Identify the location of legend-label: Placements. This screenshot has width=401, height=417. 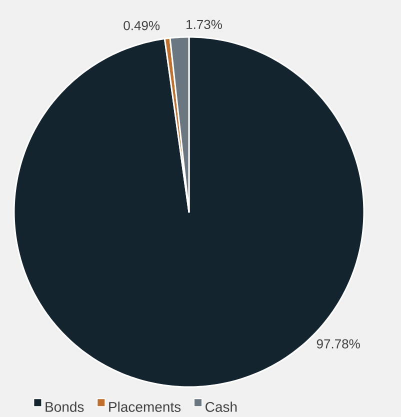
(145, 407).